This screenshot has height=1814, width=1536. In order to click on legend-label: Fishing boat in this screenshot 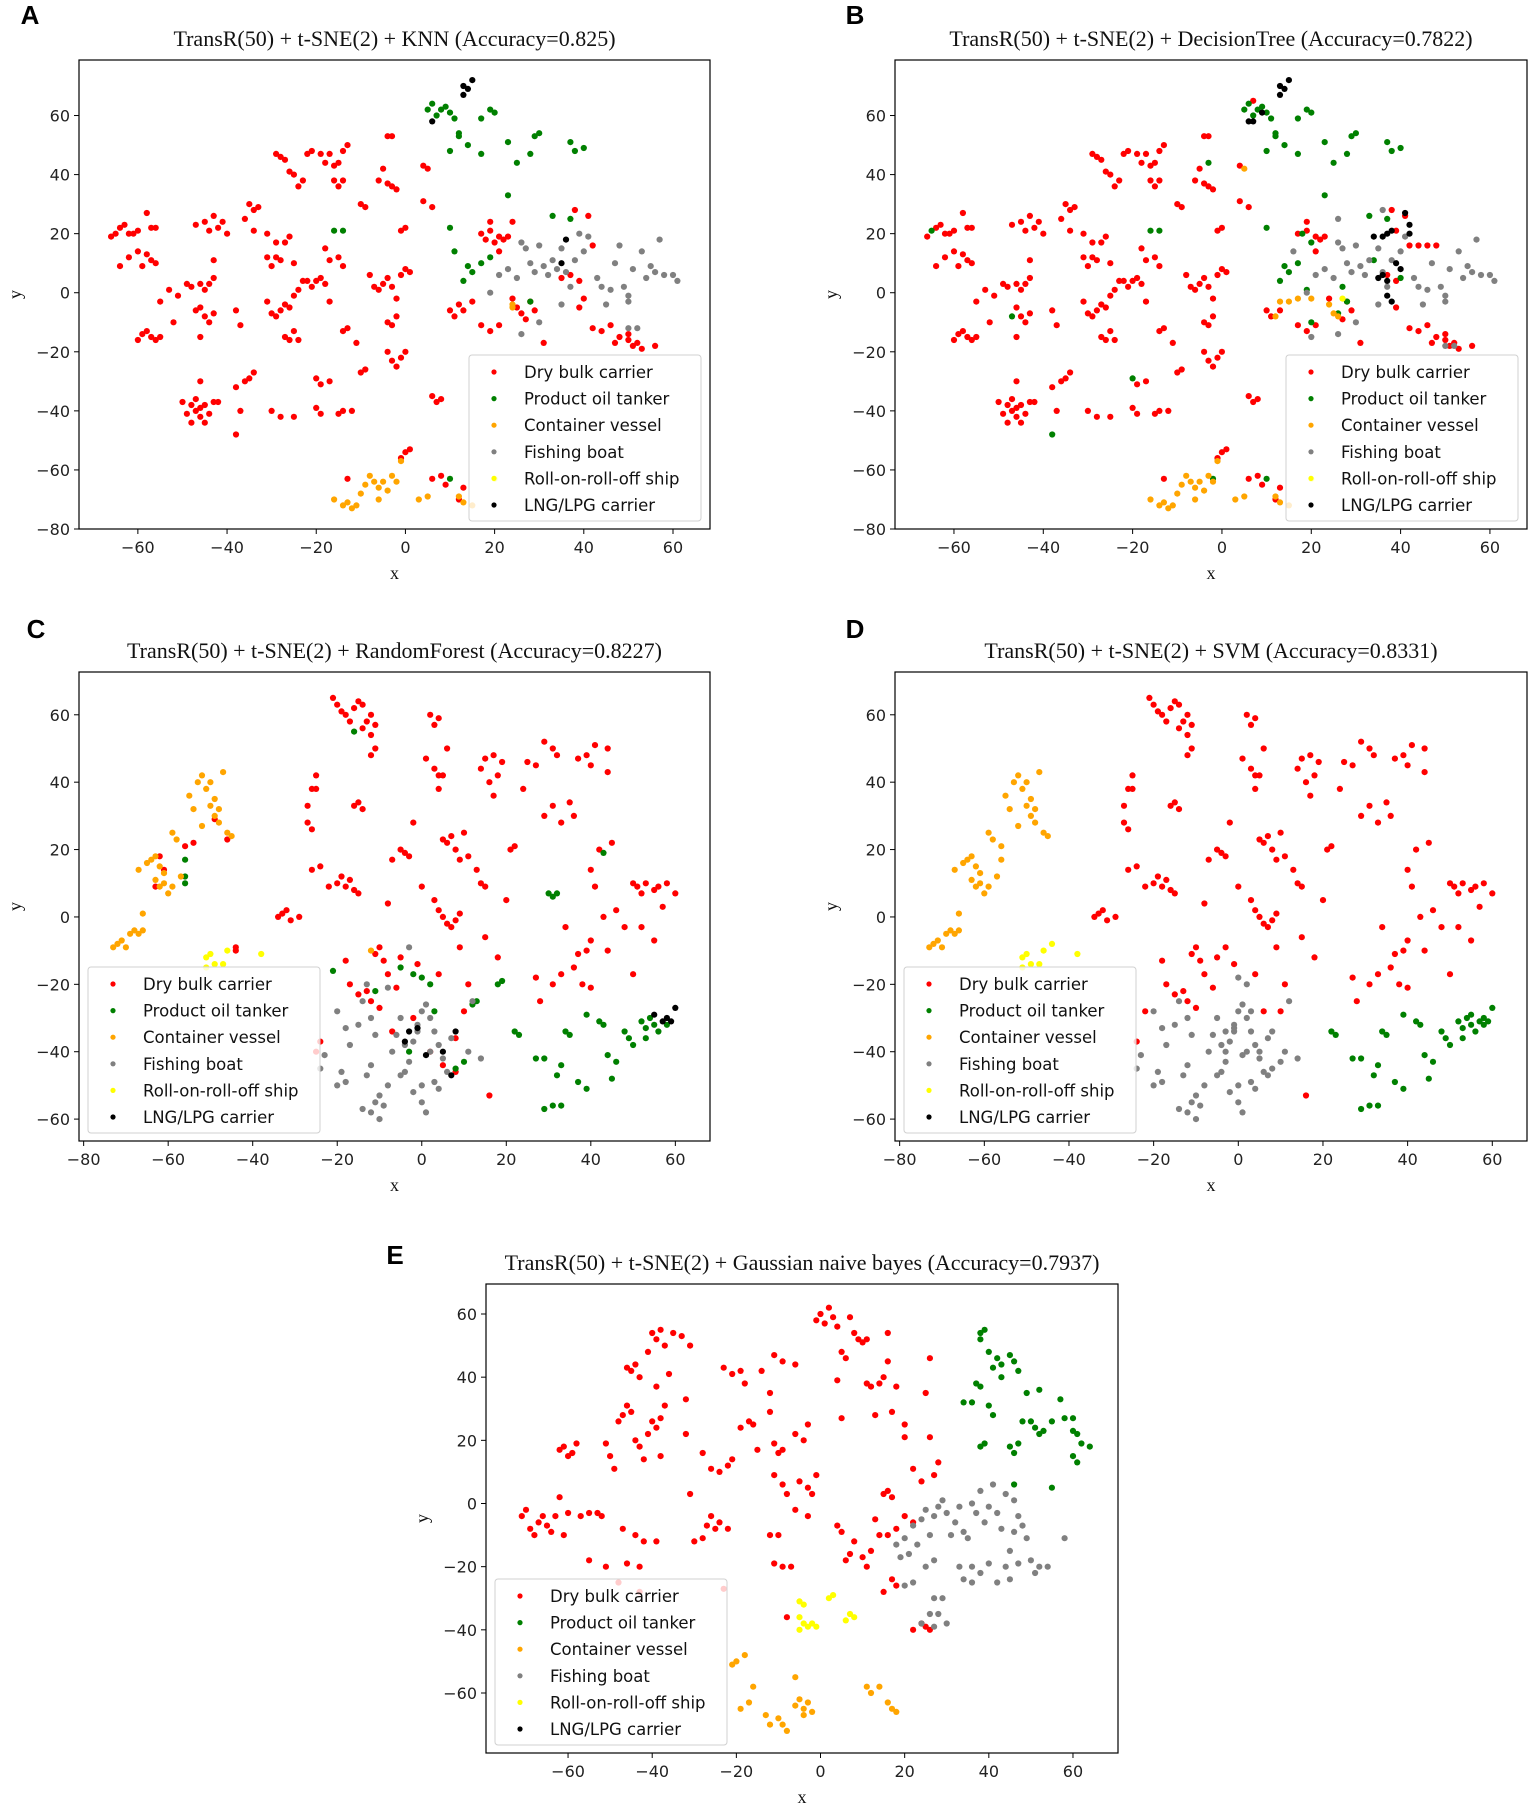, I will do `click(1391, 452)`.